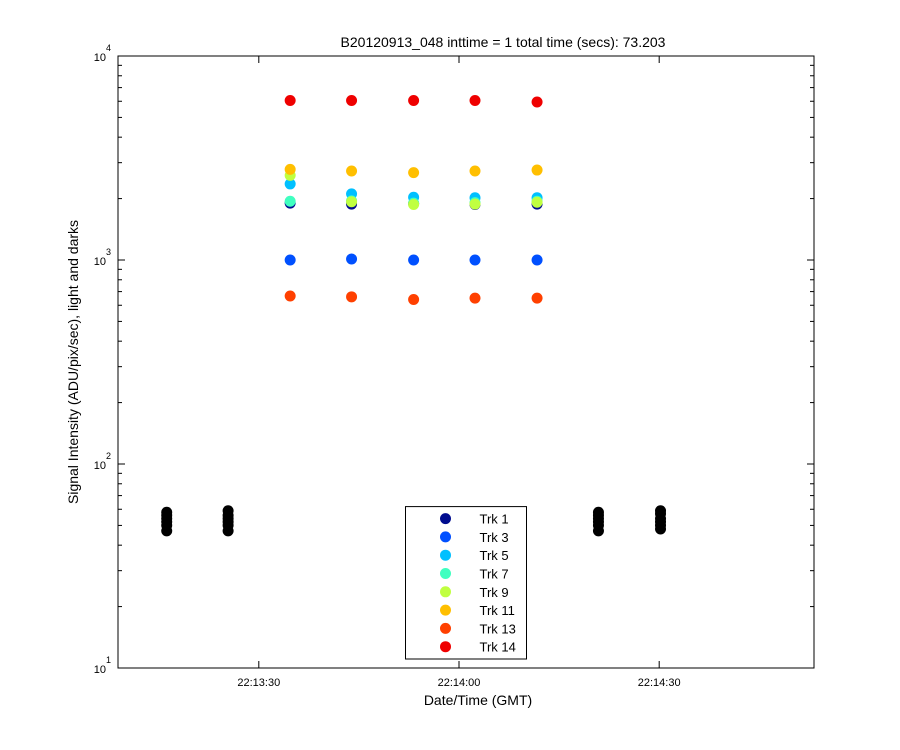  What do you see at coordinates (494, 555) in the screenshot?
I see `legend-label: Trk 5` at bounding box center [494, 555].